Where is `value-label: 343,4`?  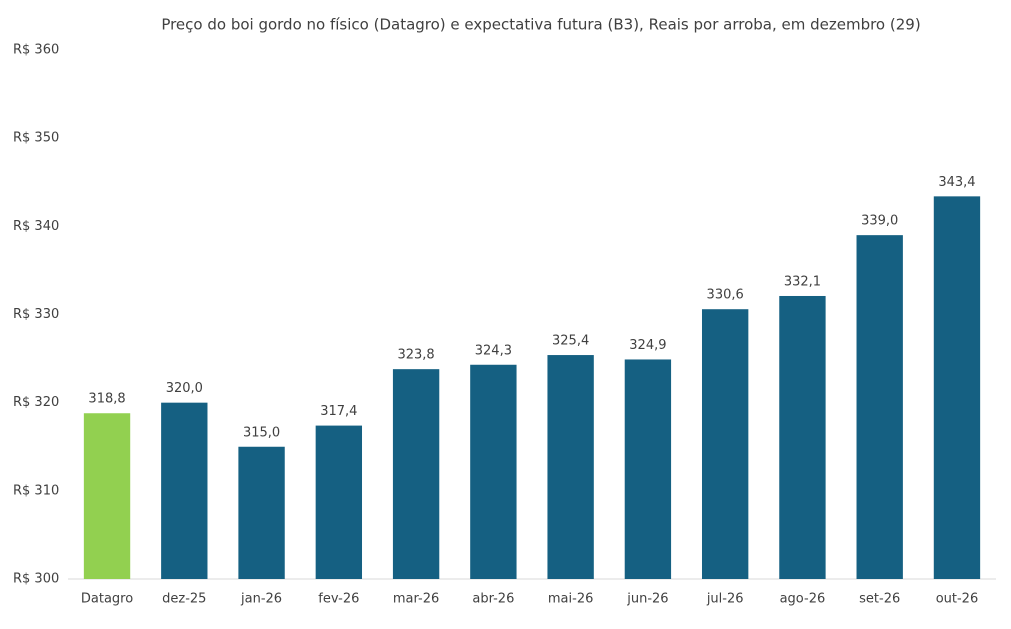
value-label: 343,4 is located at coordinates (956, 182).